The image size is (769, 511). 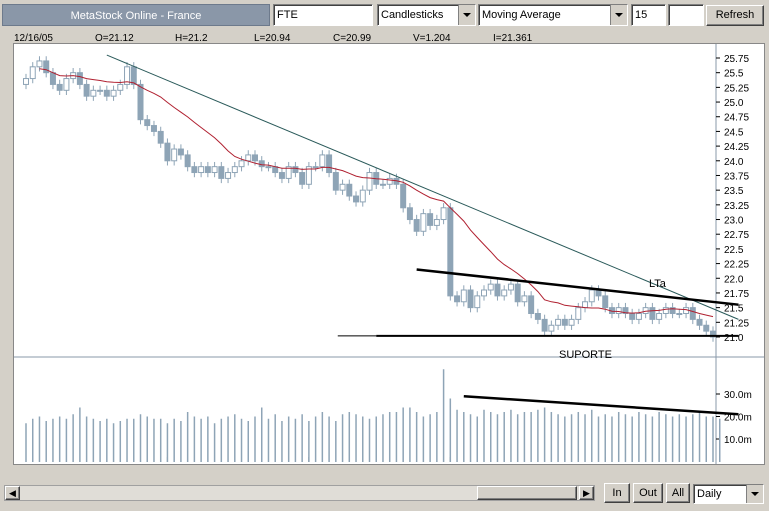 What do you see at coordinates (33, 38) in the screenshot?
I see `quote-date: 12/16/05` at bounding box center [33, 38].